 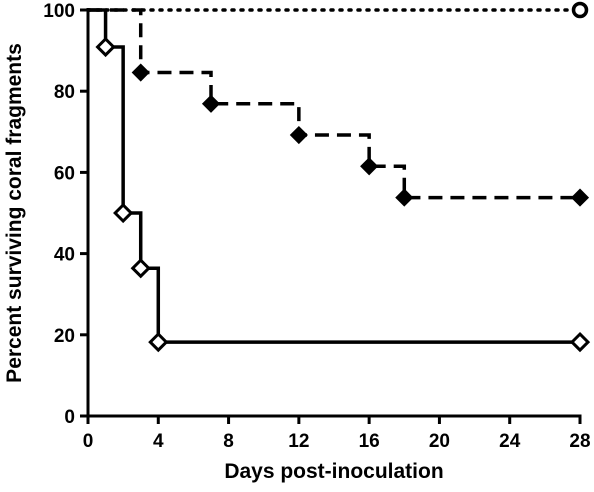 I want to click on x-tick-label: 8, so click(x=228, y=441).